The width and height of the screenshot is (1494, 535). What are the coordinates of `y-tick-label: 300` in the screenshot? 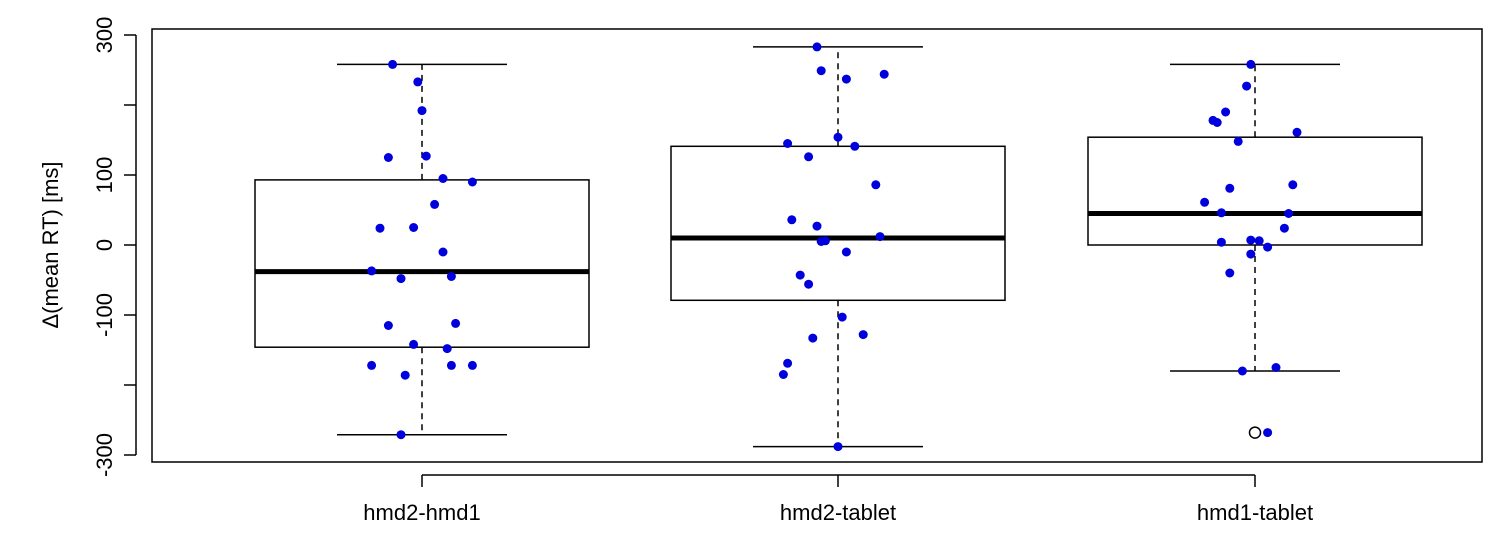 It's located at (104, 35).